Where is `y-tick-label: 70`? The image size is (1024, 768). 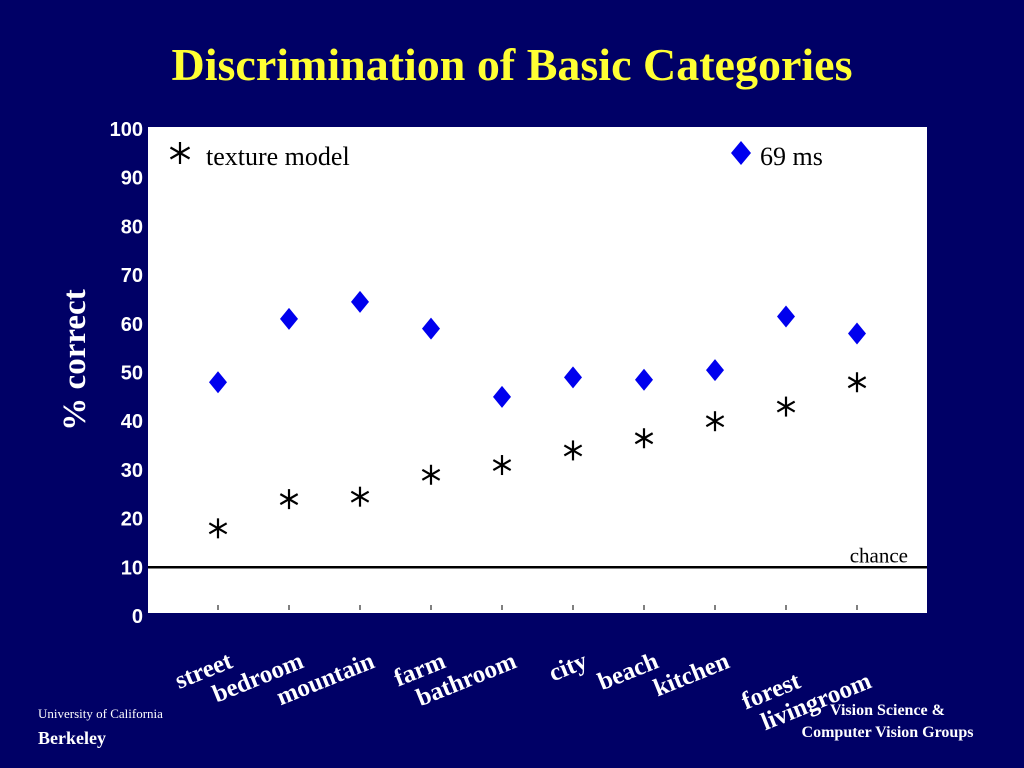 y-tick-label: 70 is located at coordinates (132, 276).